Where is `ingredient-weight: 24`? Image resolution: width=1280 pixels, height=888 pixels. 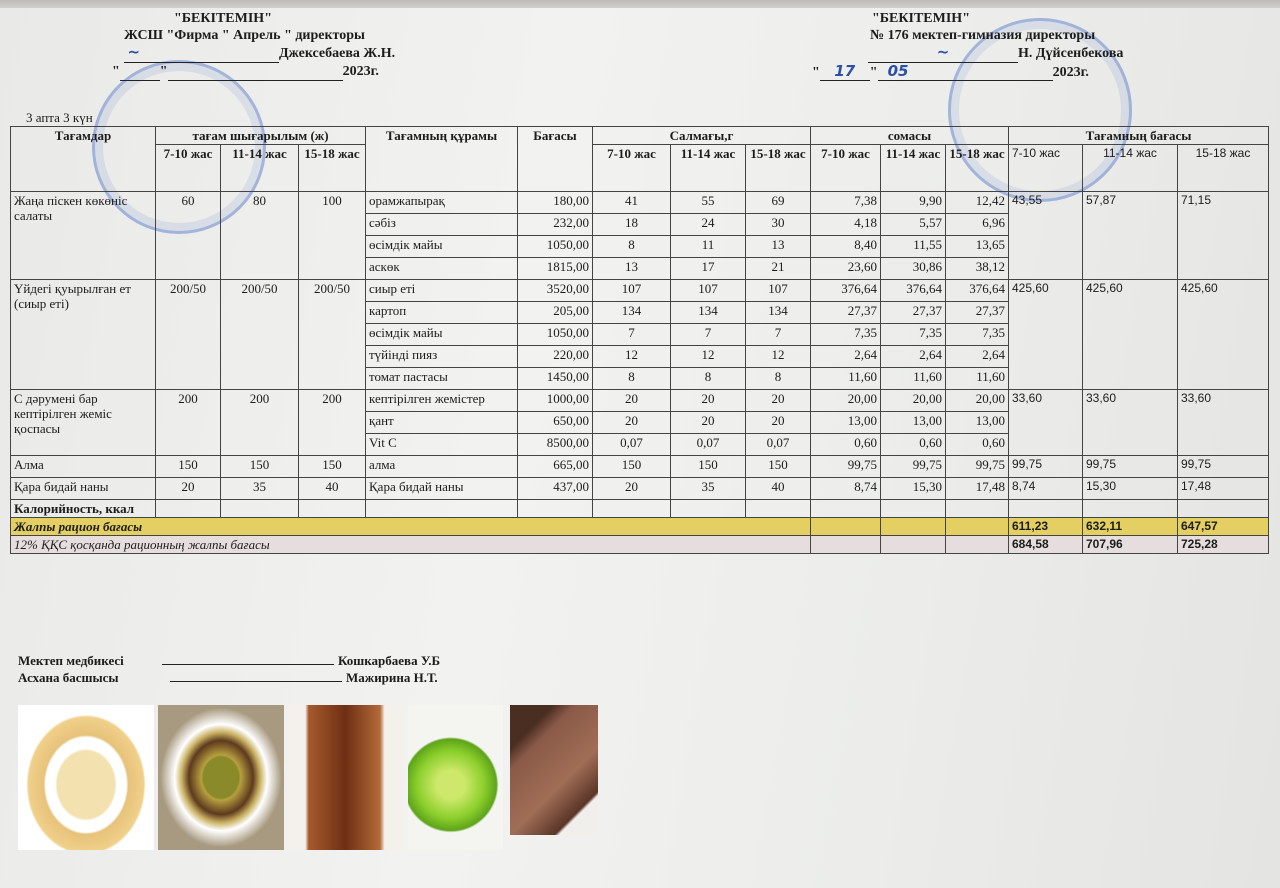
ingredient-weight: 24 is located at coordinates (708, 224).